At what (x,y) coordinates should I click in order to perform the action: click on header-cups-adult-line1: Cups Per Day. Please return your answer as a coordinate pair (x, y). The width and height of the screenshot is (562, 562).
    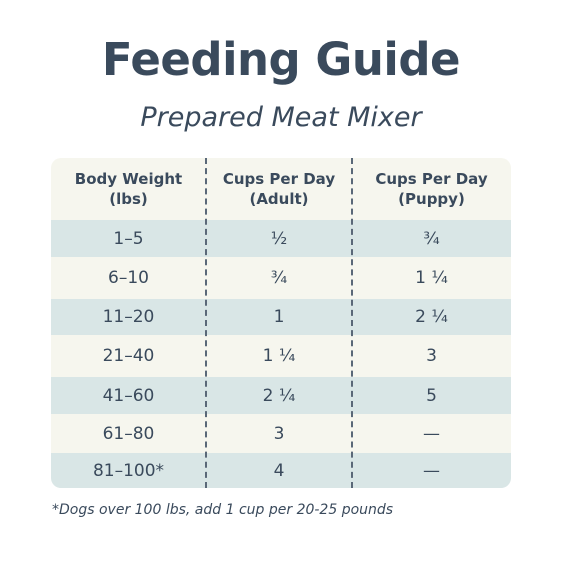
    Looking at the image, I should click on (279, 179).